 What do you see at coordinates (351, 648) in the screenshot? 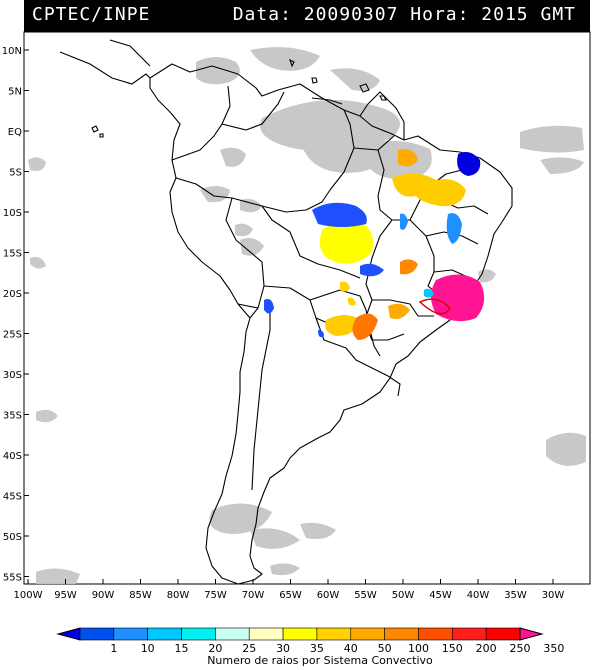
I see `colorbar-label: 40` at bounding box center [351, 648].